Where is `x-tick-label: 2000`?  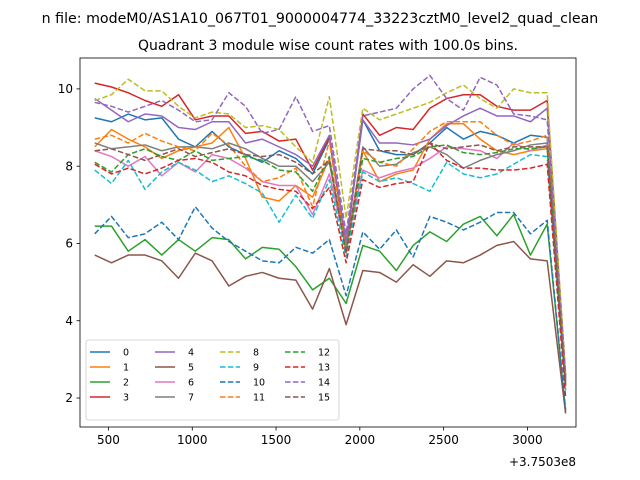
x-tick-label: 2000 is located at coordinates (360, 440).